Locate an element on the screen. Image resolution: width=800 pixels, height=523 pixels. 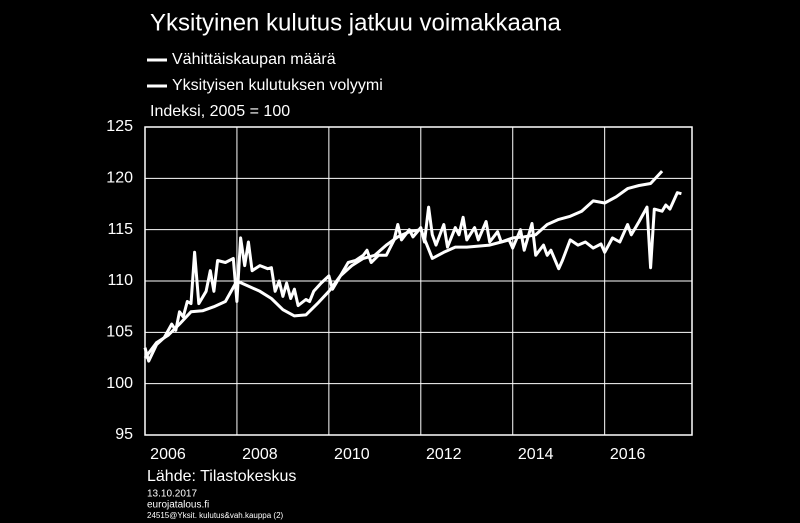
y-axis-label: Indeksi, 2005 = 100 is located at coordinates (220, 111).